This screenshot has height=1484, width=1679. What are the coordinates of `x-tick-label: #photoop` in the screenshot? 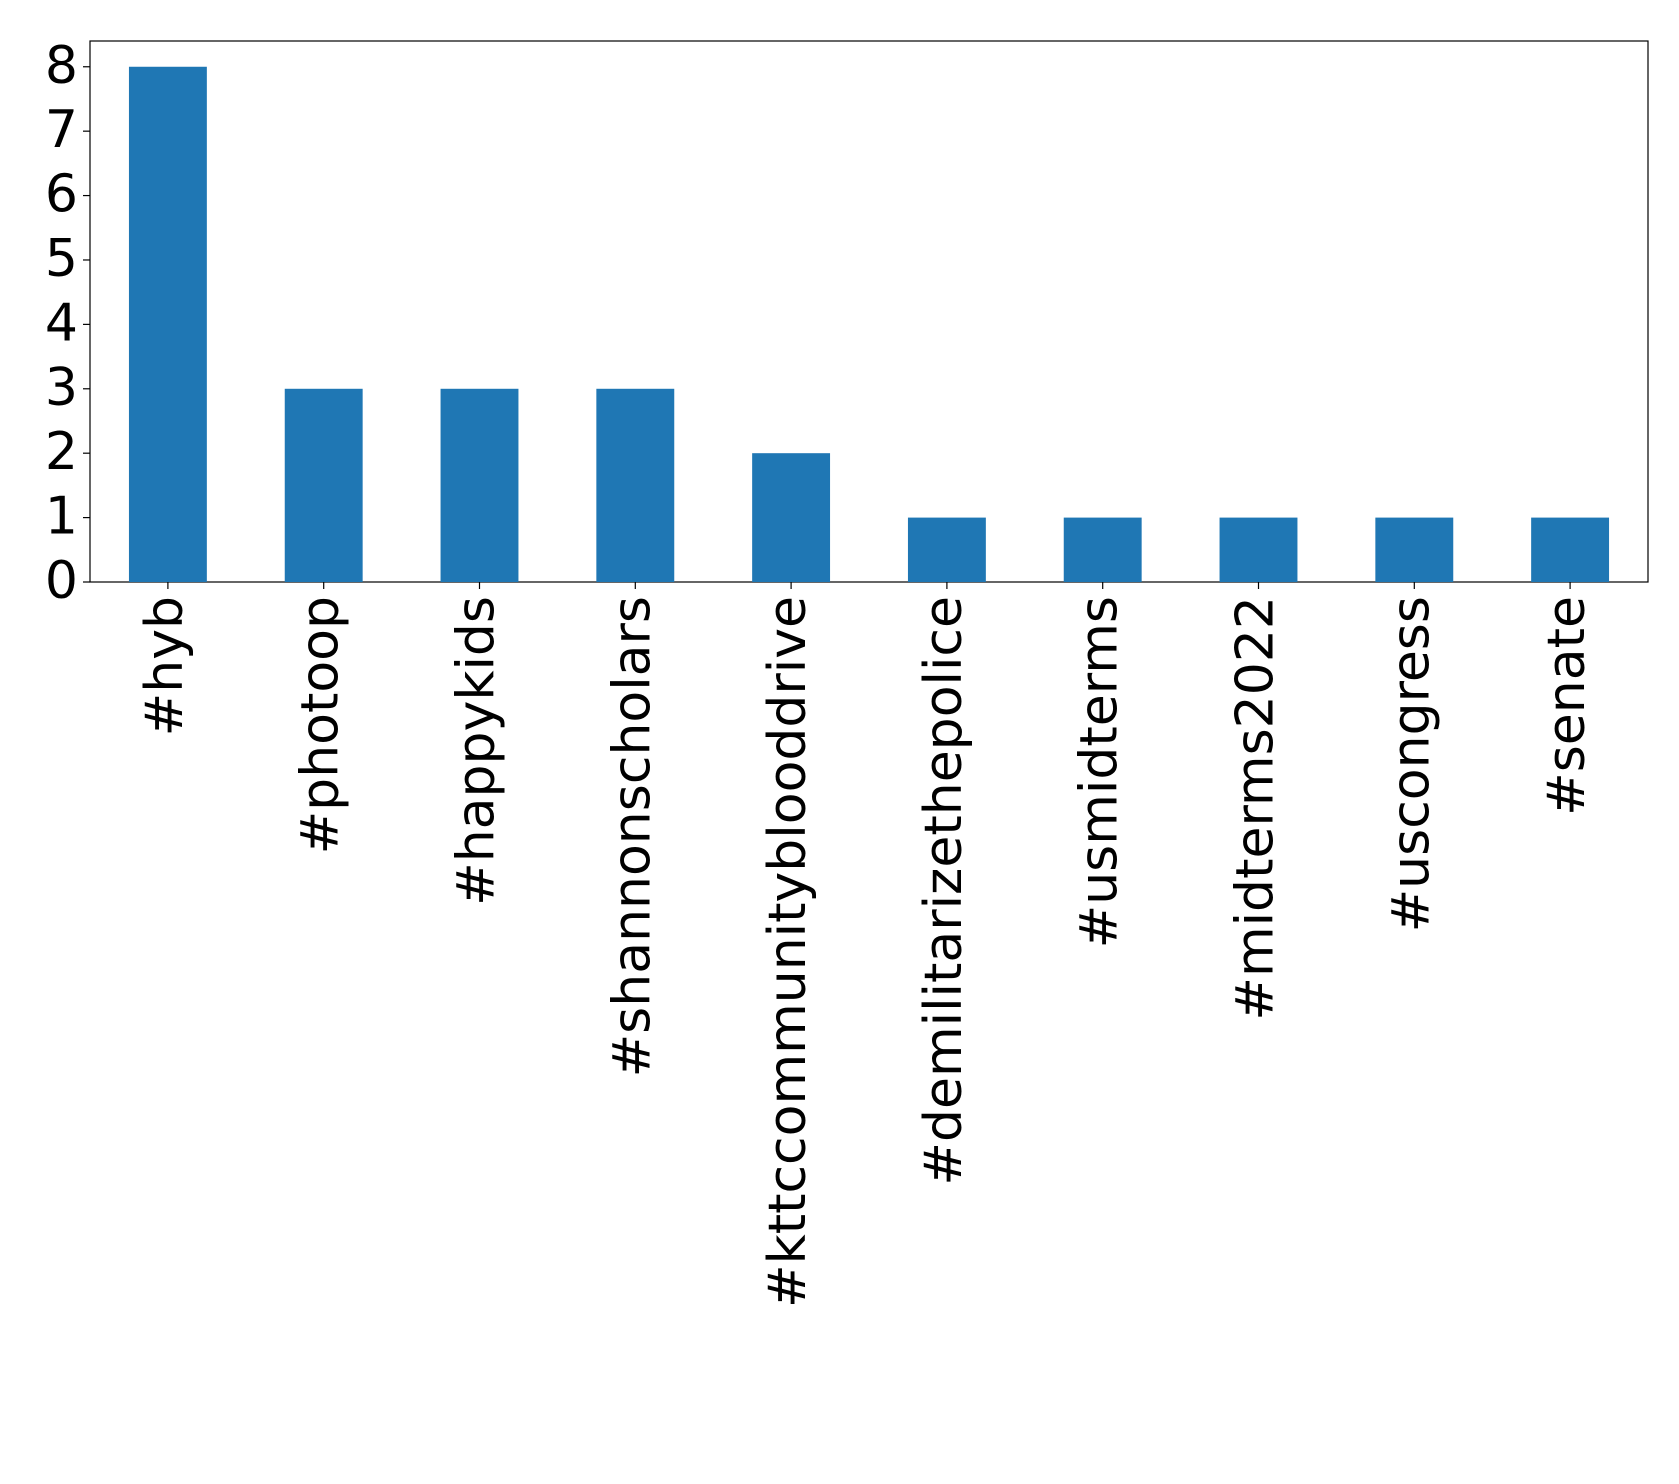 It's located at (321, 725).